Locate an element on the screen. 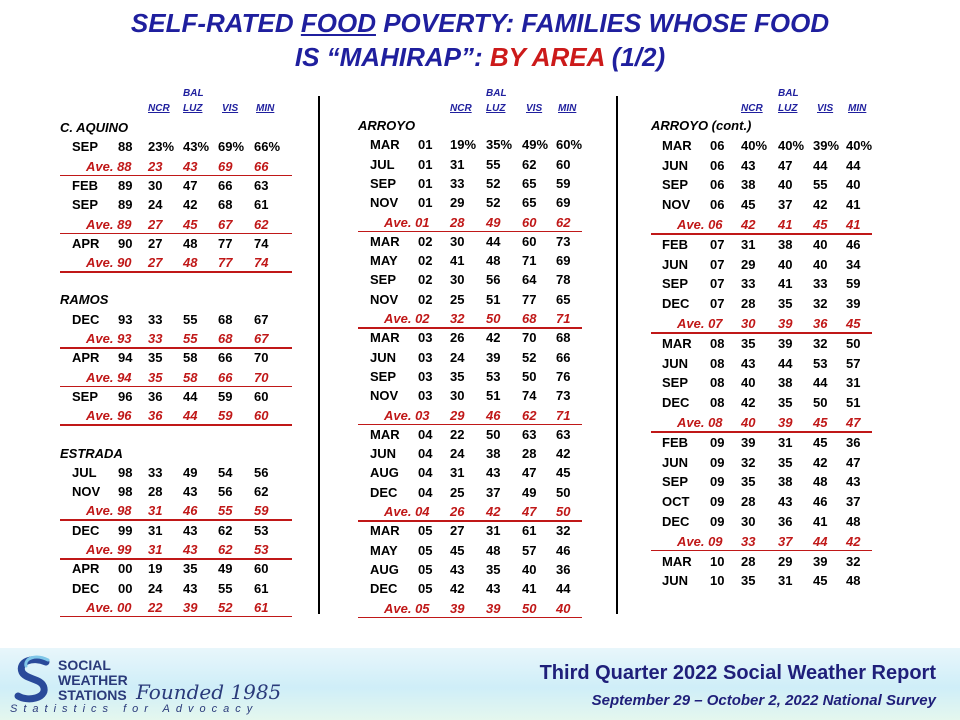  luz-cell: 35 is located at coordinates (190, 569).